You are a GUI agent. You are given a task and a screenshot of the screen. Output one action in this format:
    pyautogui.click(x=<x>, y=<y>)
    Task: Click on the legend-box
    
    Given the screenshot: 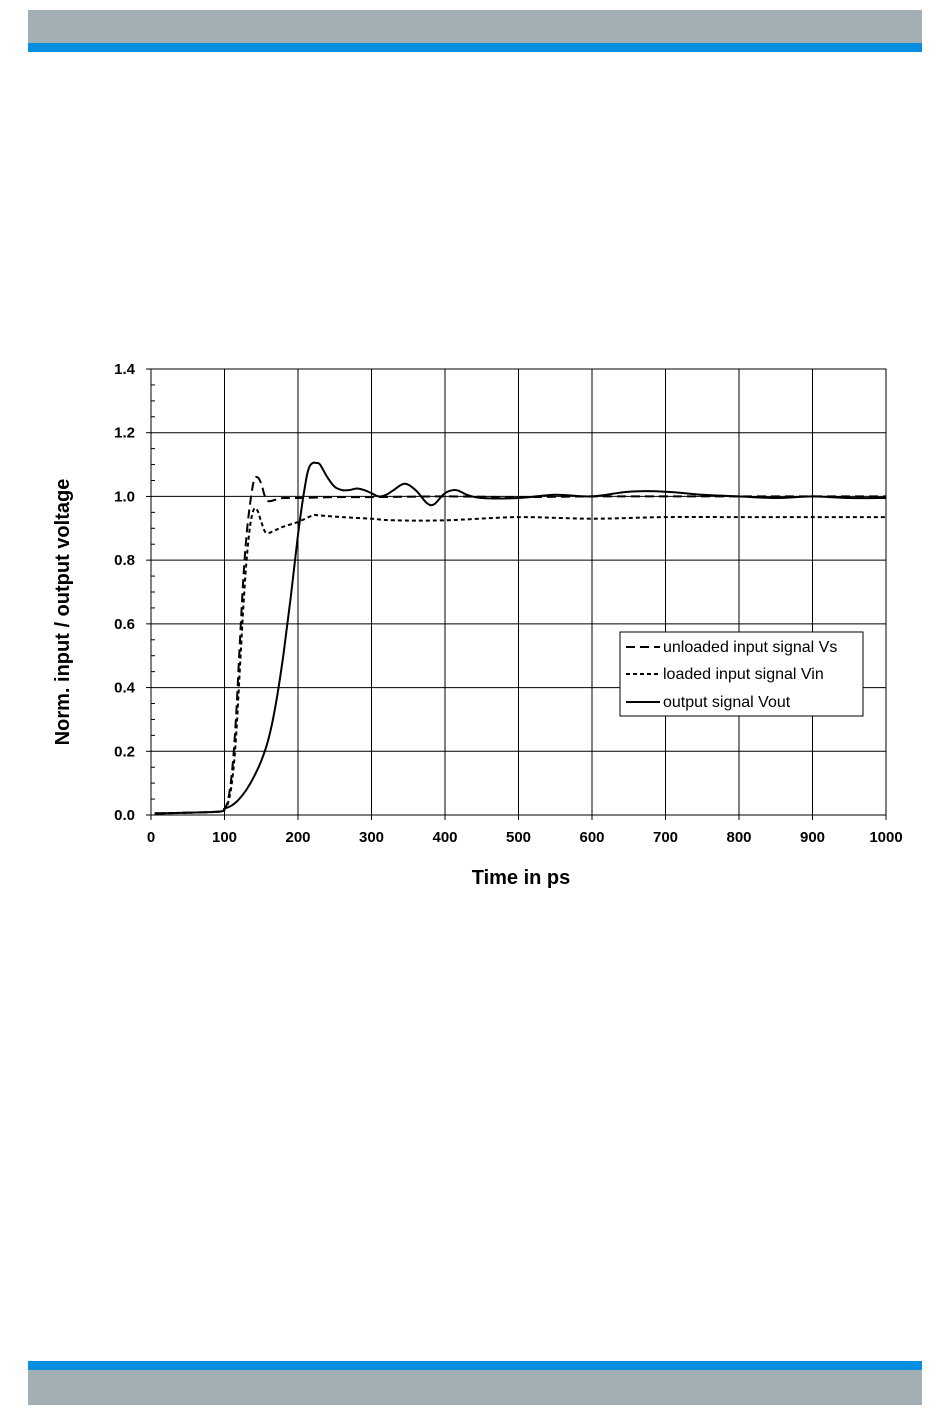 What is the action you would take?
    pyautogui.click(x=741, y=674)
    